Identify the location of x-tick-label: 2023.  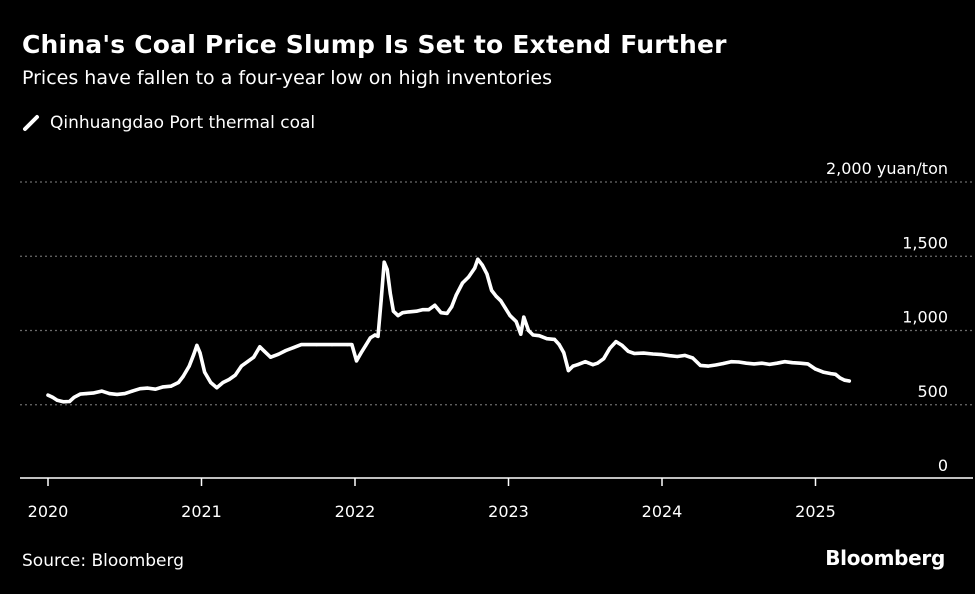
(508, 511).